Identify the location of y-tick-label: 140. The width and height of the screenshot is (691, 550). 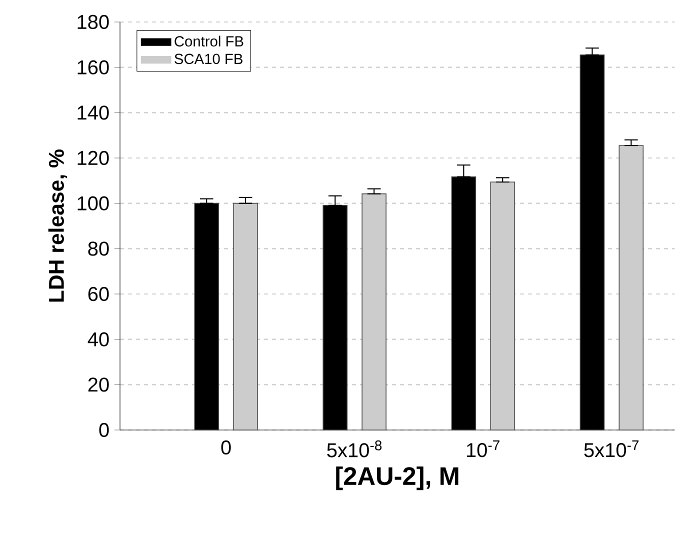
(93, 113).